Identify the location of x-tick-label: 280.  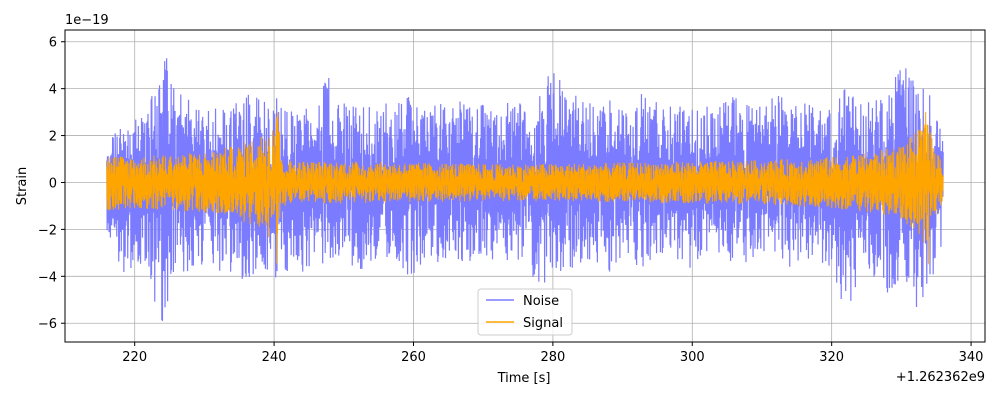
(552, 357).